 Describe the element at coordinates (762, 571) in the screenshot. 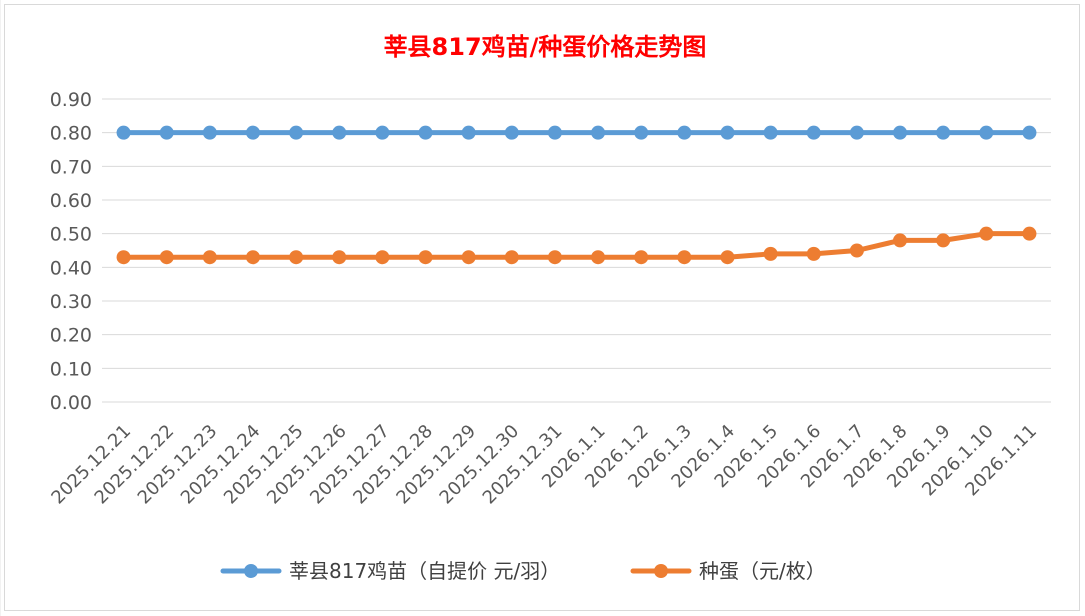

I see `legend-label: 种蛋（元/枚）` at that location.